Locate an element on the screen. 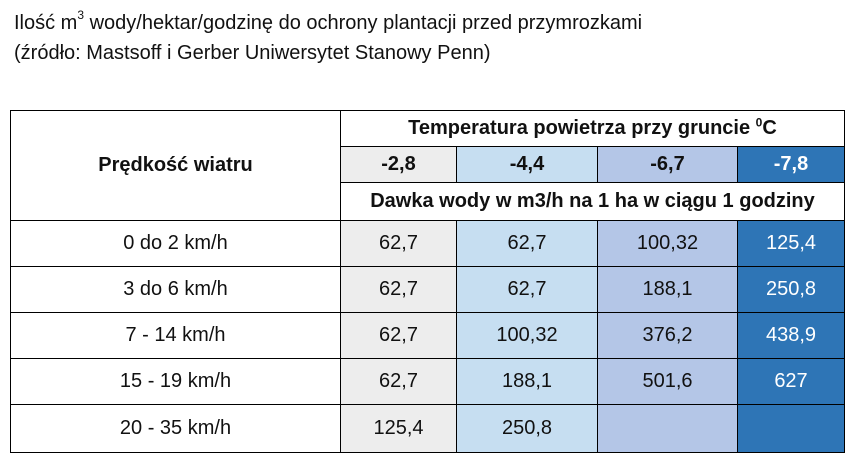 This screenshot has height=468, width=854. wind-speed-cell: 3 do 6 km/h is located at coordinates (175, 289).